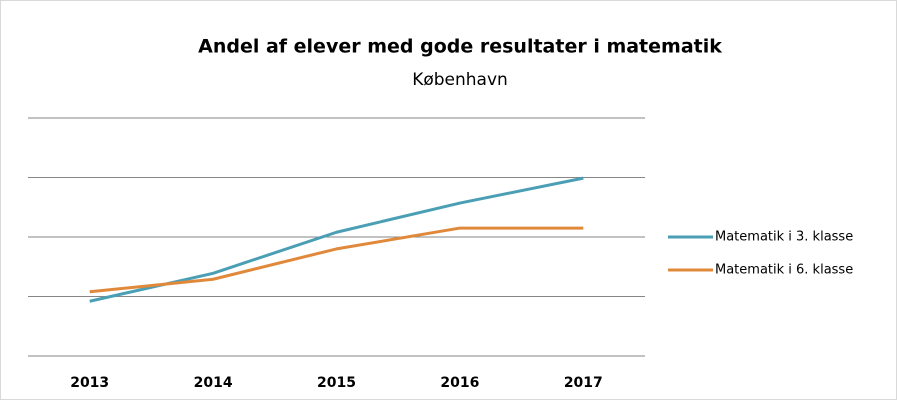 The width and height of the screenshot is (897, 400). I want to click on x-tick-label: 2015, so click(336, 383).